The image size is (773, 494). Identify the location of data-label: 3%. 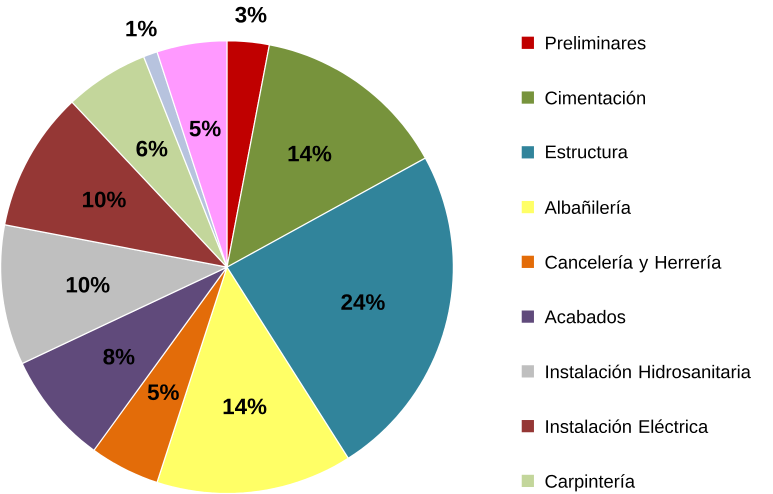
(250, 14).